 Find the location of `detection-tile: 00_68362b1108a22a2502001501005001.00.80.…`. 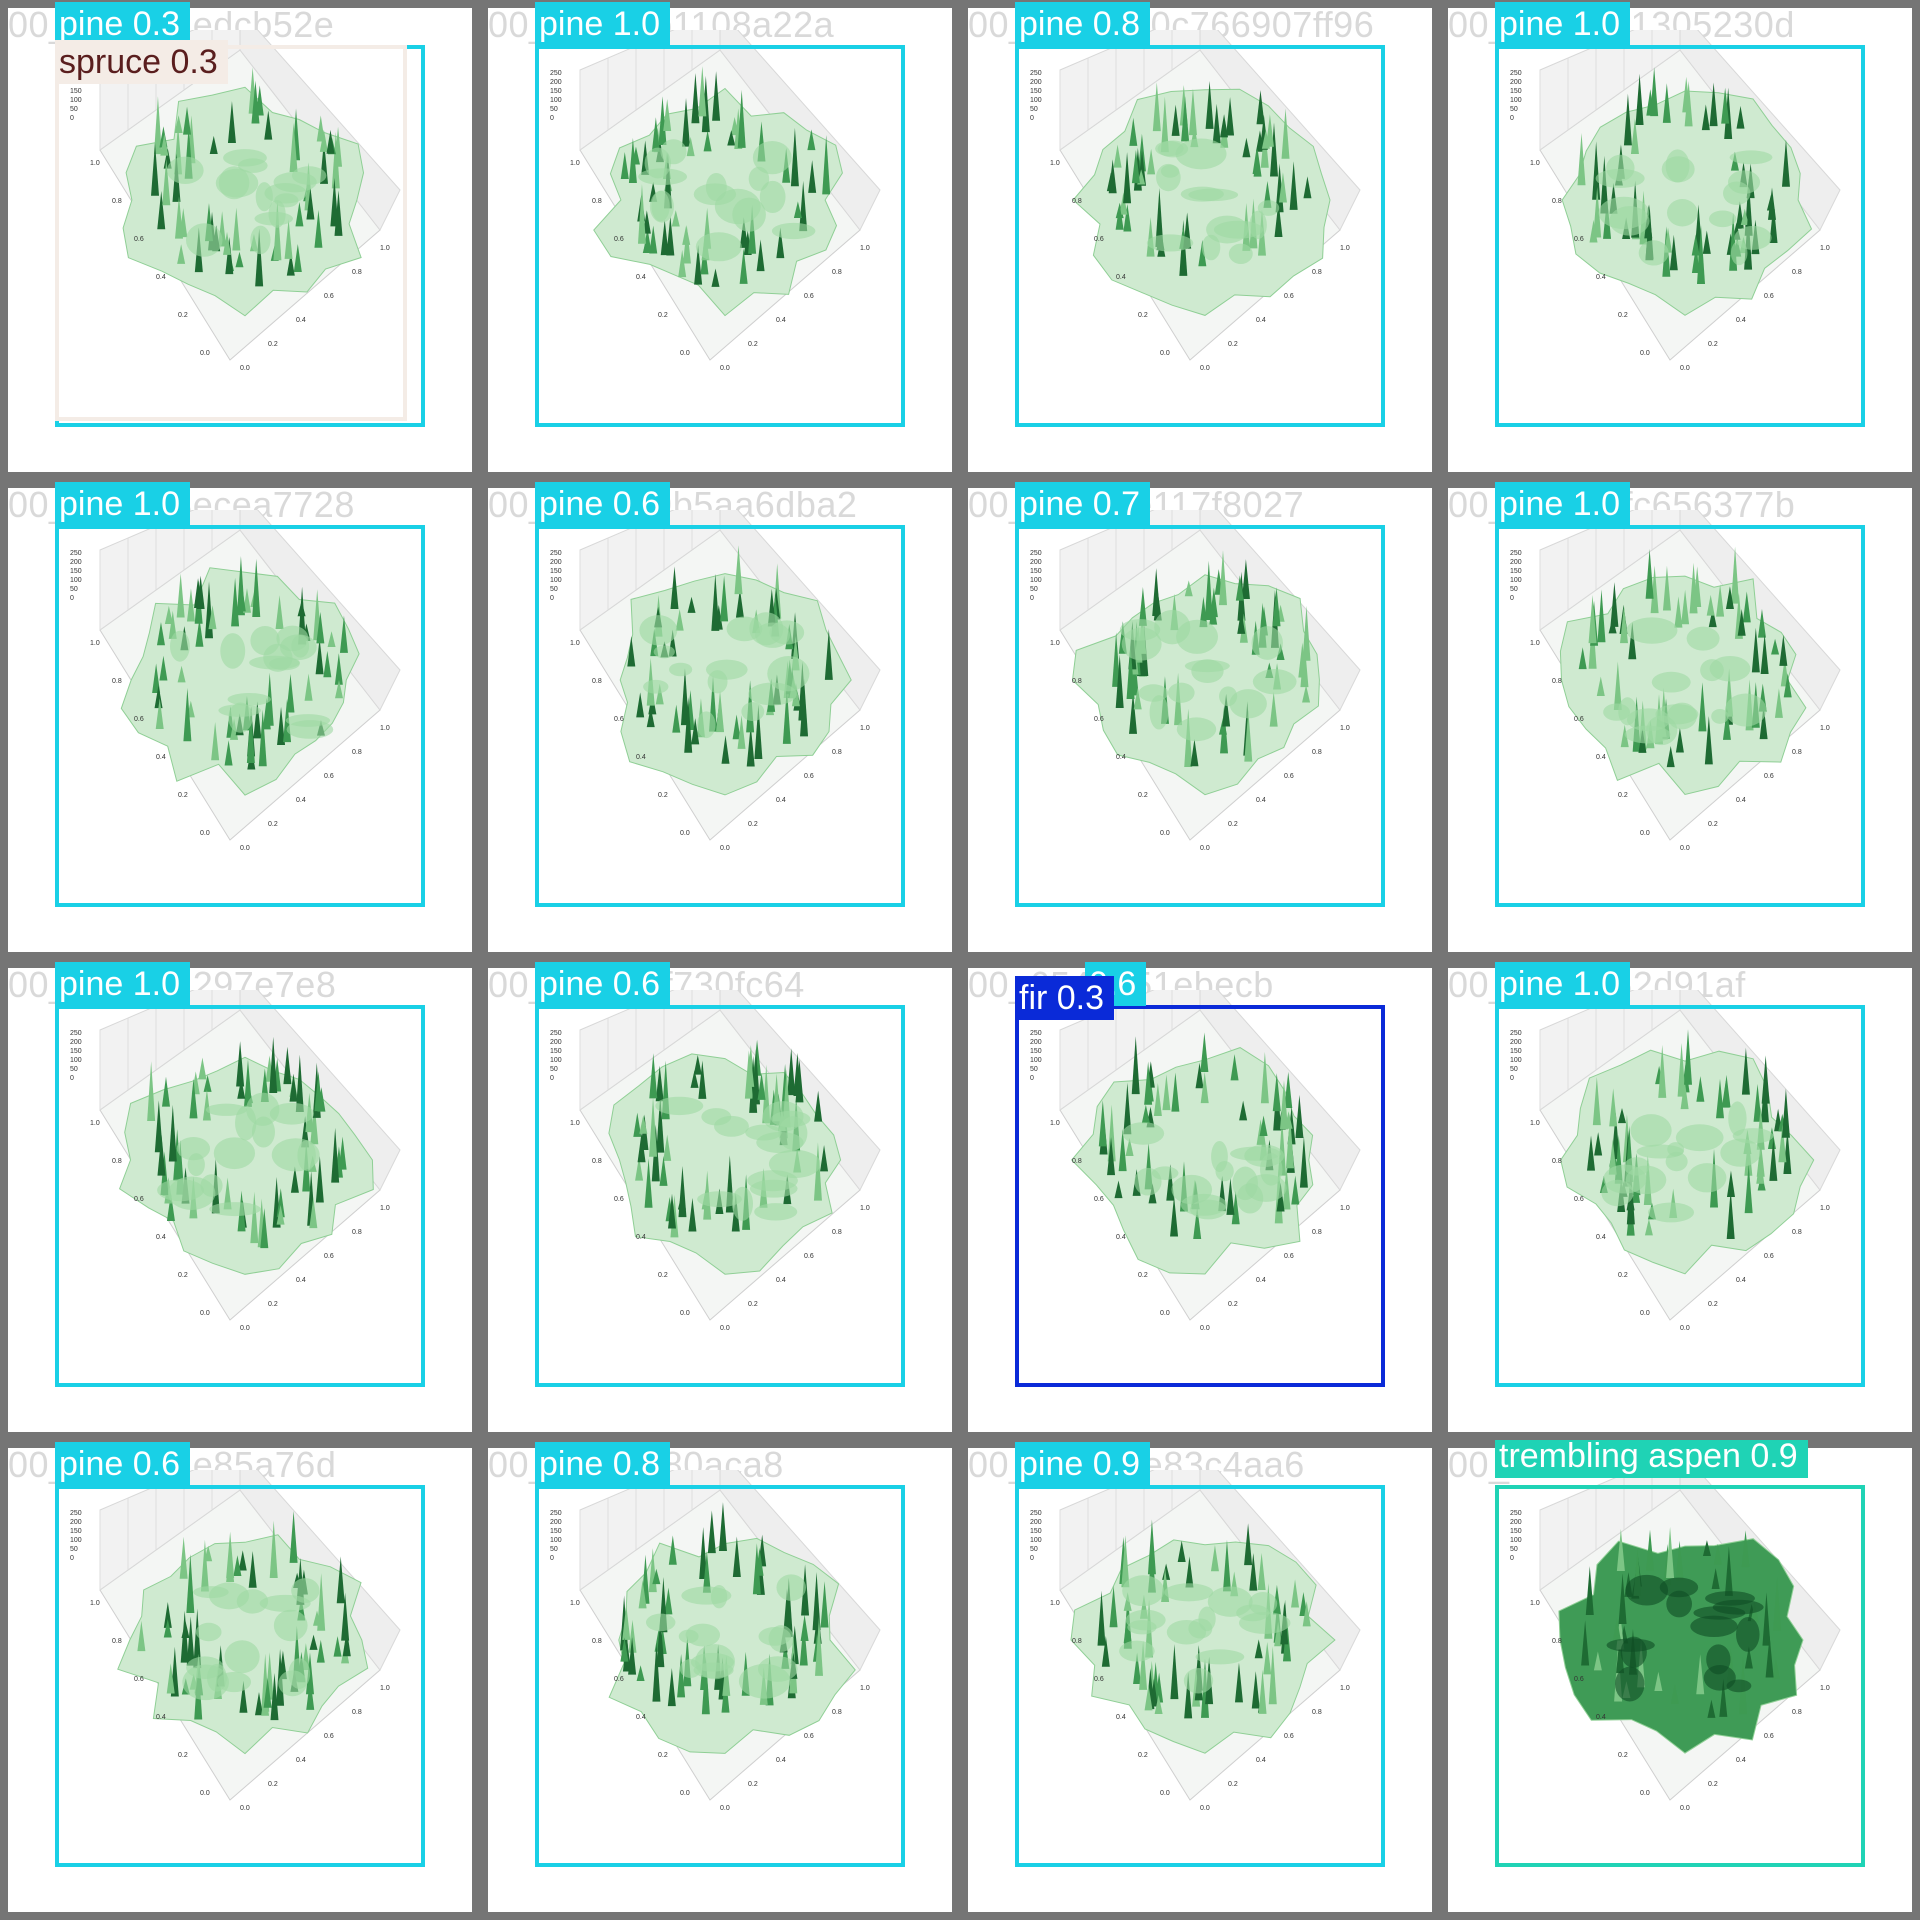

detection-tile: 00_68362b1108a22a2502001501005001.00.80.… is located at coordinates (720, 240).